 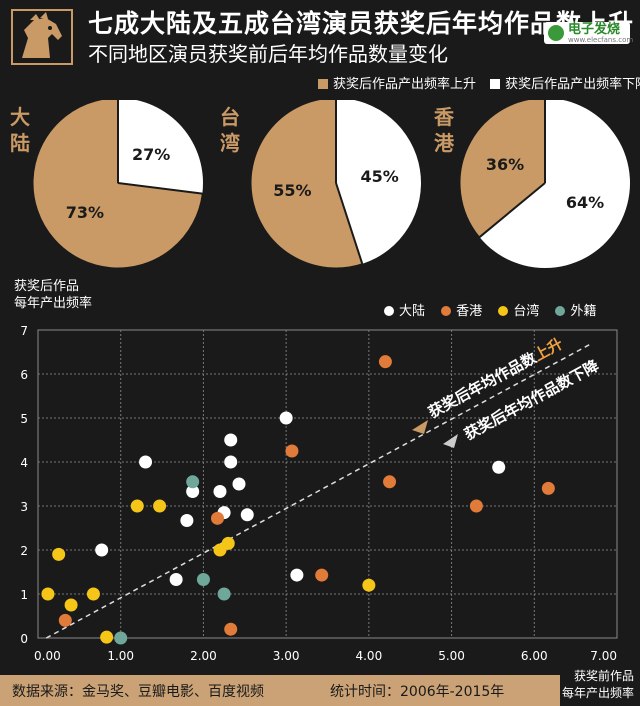 I want to click on pie-label-down: 27%, so click(x=151, y=154).